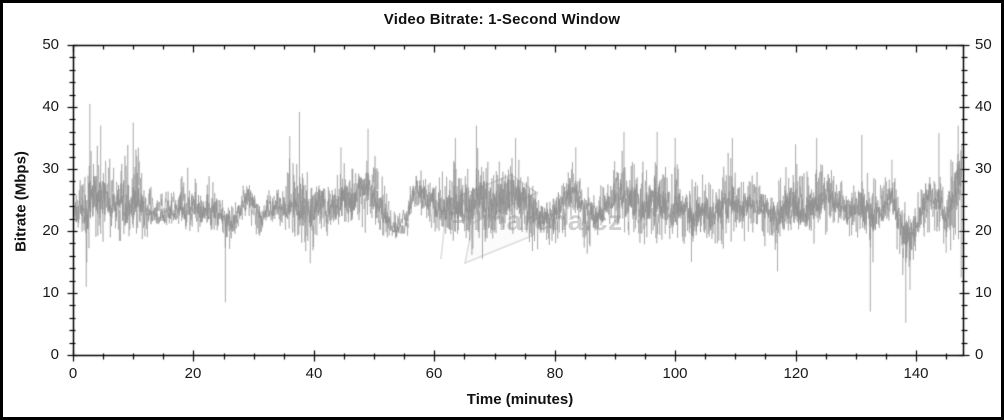 The height and width of the screenshot is (420, 1004). Describe the element at coordinates (916, 373) in the screenshot. I see `tick-label: 140` at that location.